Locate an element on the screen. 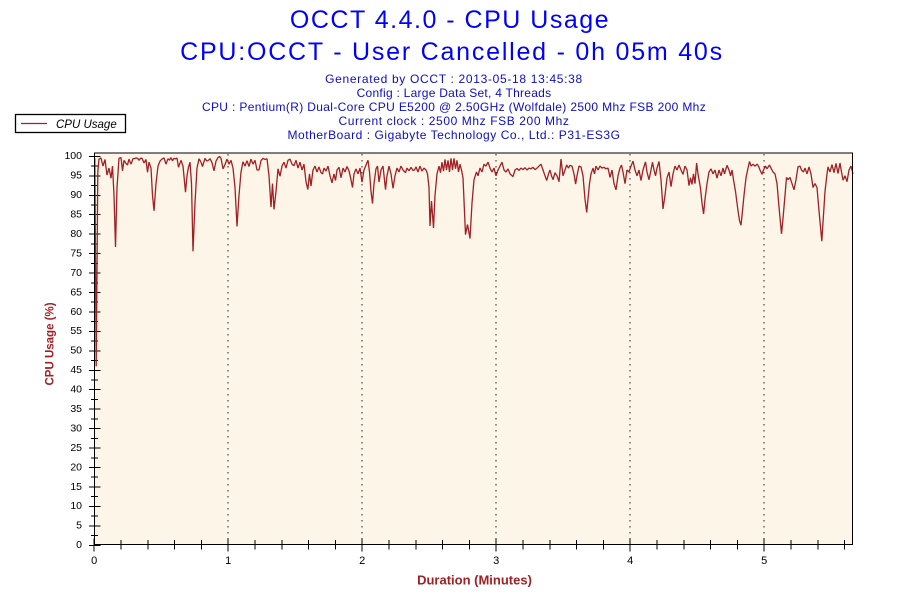 The width and height of the screenshot is (900, 600). svg-text: 15 is located at coordinates (76, 487).